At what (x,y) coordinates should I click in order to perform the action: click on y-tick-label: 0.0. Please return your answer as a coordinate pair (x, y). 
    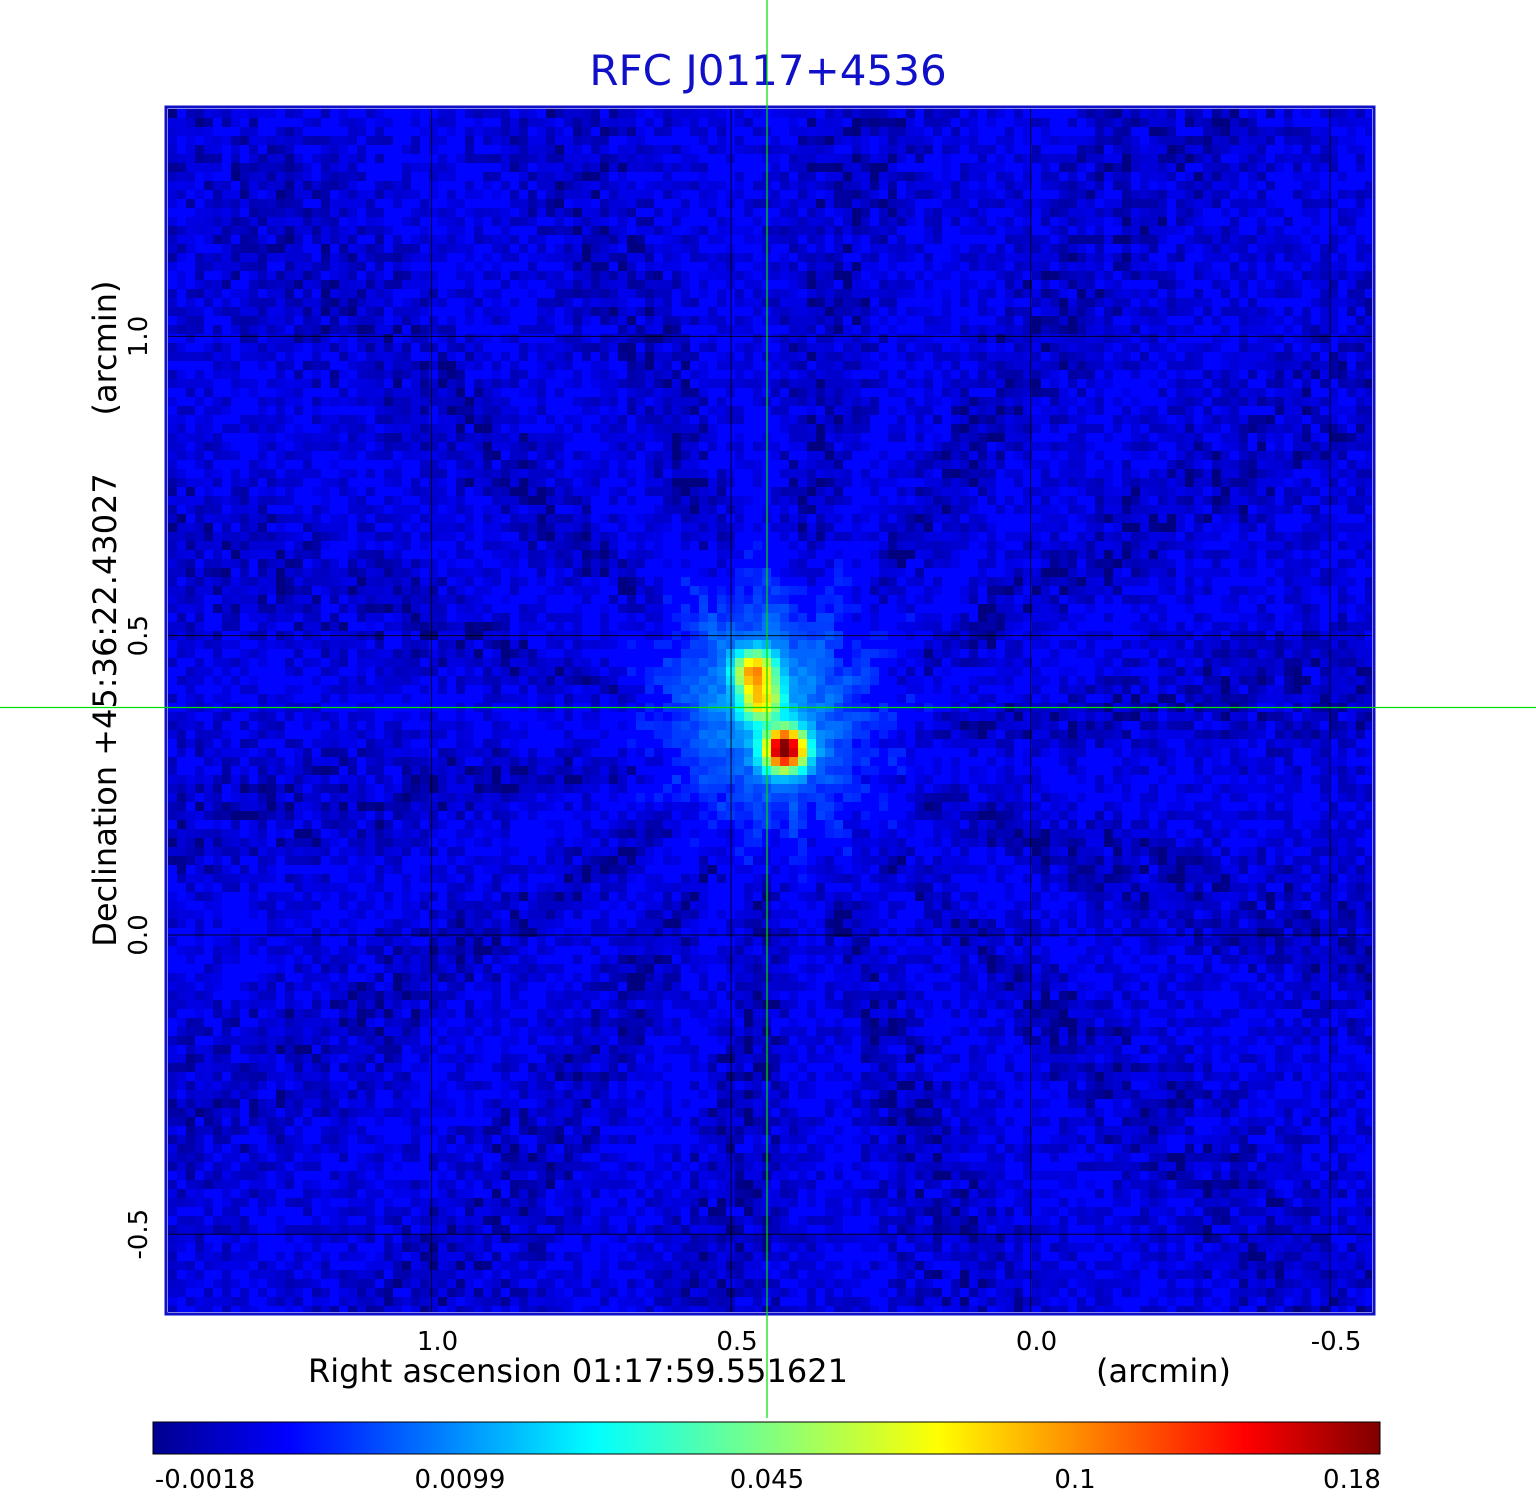
    Looking at the image, I should click on (139, 934).